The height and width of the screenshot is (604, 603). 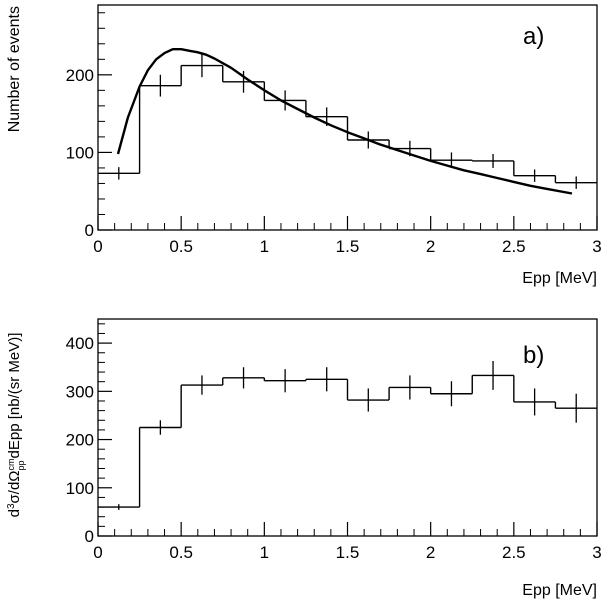 What do you see at coordinates (347, 236) in the screenshot?
I see `x-axis-ticks-a: 0 0.5 1 1.5 2 2.5 3` at bounding box center [347, 236].